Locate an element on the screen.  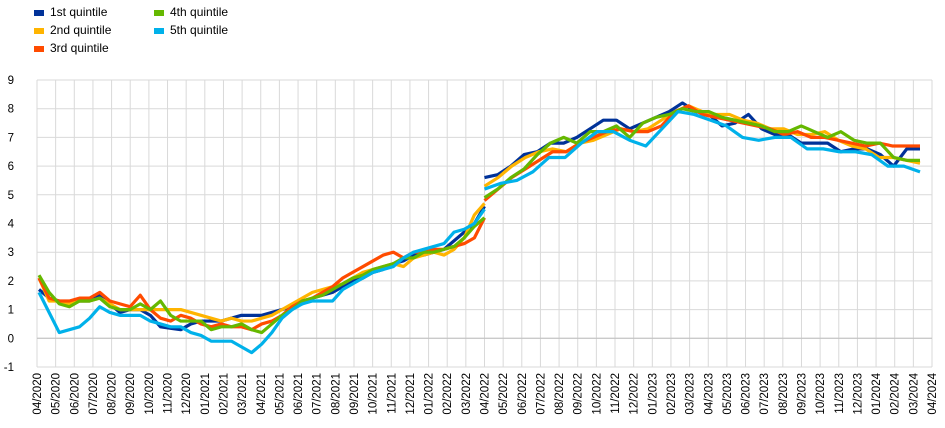
x-tick-label: 11/2022 is located at coordinates (616, 393).